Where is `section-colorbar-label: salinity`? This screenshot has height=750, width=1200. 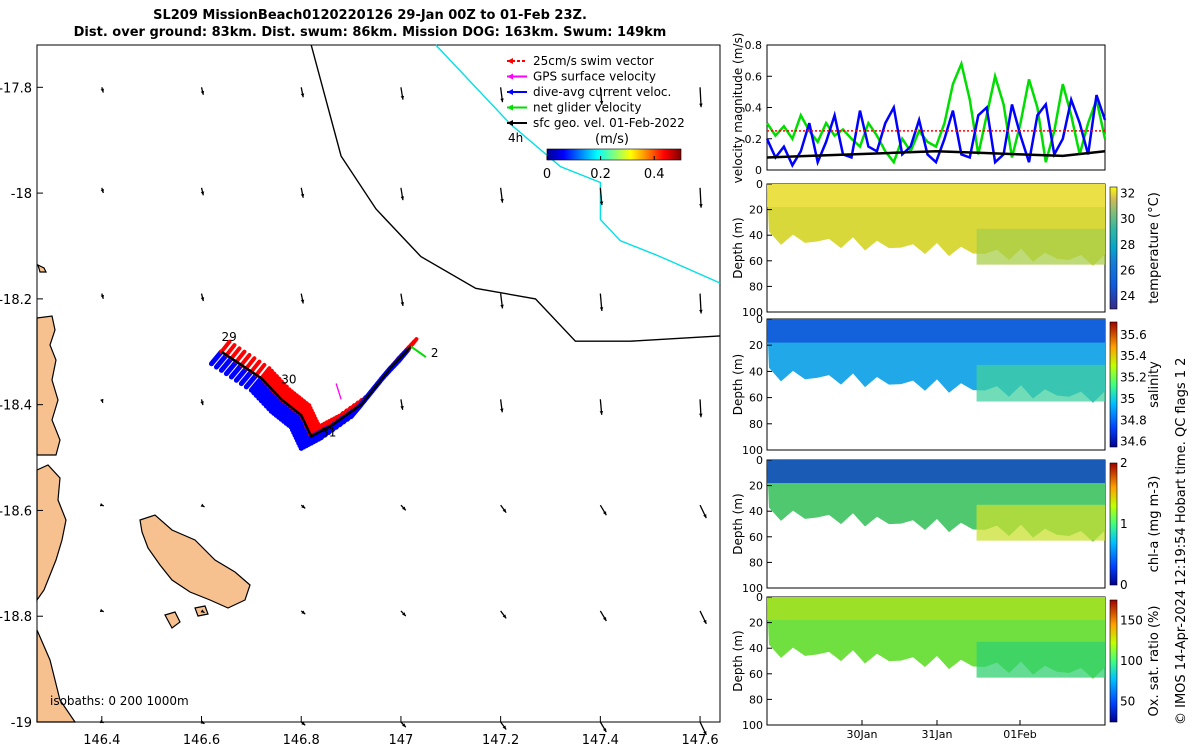
section-colorbar-label: salinity is located at coordinates (1154, 384).